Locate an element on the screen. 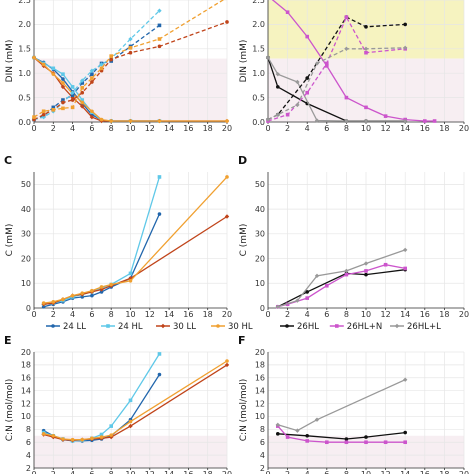 The height and width of the screenshot is (474, 474). x-tick-label: 0 is located at coordinates (267, 314).